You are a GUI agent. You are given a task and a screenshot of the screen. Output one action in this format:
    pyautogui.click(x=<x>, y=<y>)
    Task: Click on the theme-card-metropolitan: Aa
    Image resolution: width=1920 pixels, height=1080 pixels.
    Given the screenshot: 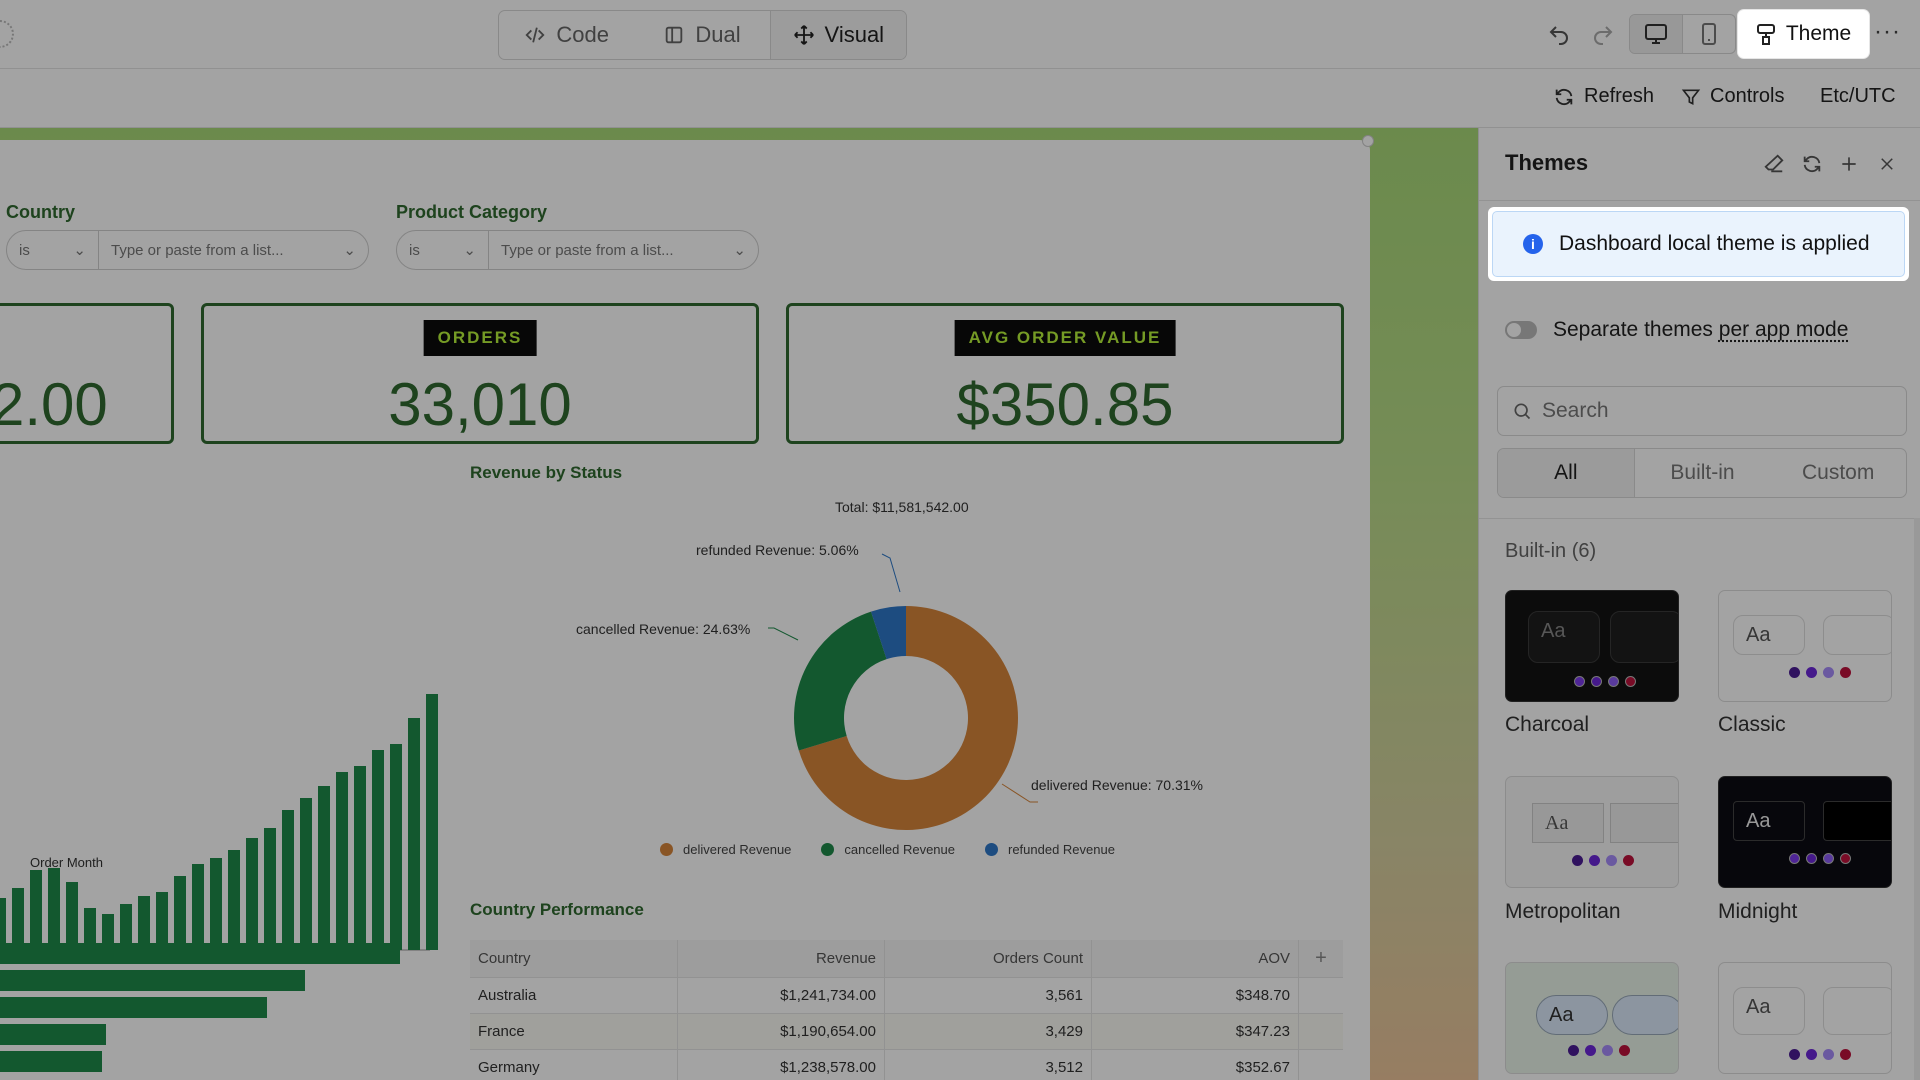 What is the action you would take?
    pyautogui.click(x=1592, y=832)
    